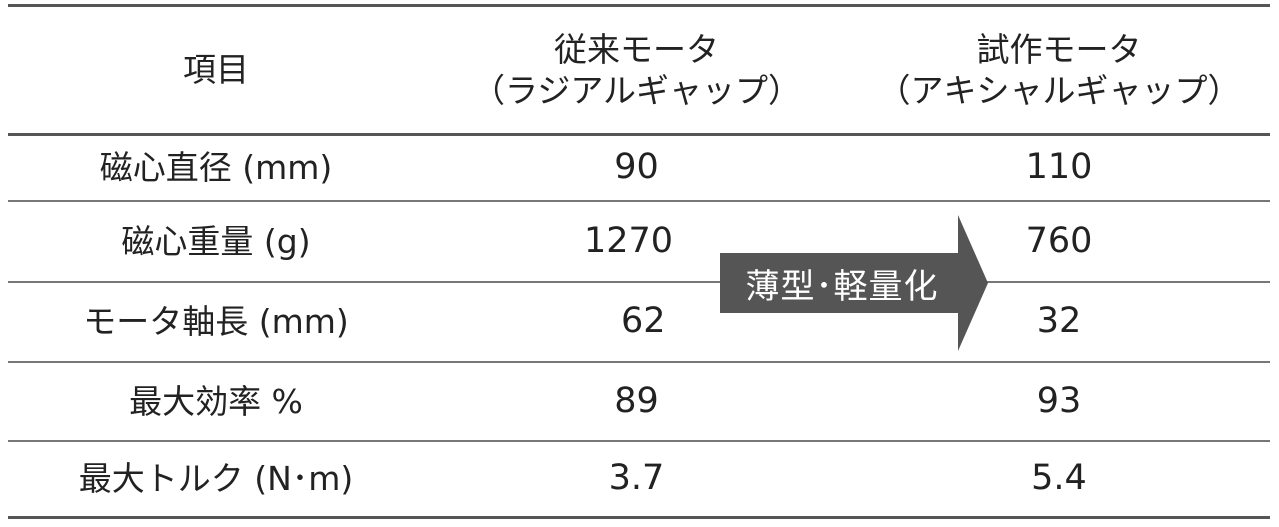  I want to click on table-row: 磁心直径 (mm) 90 110, so click(639, 168).